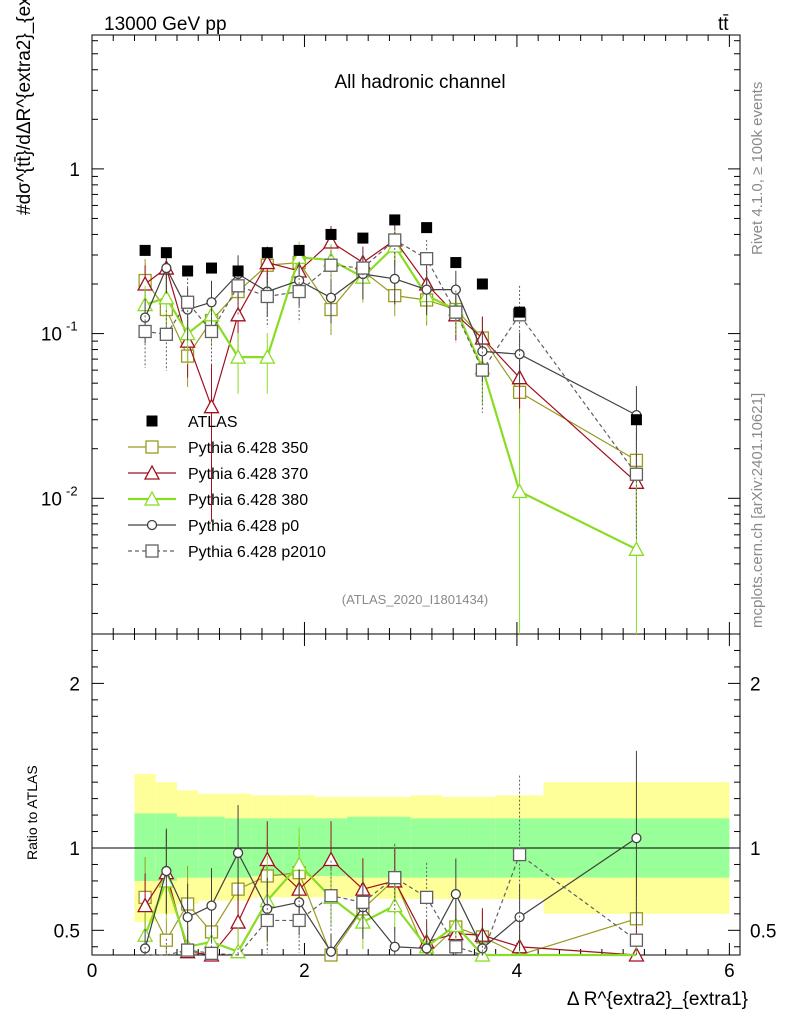  I want to click on legend-label: Pythia 6.428 350, so click(248, 448).